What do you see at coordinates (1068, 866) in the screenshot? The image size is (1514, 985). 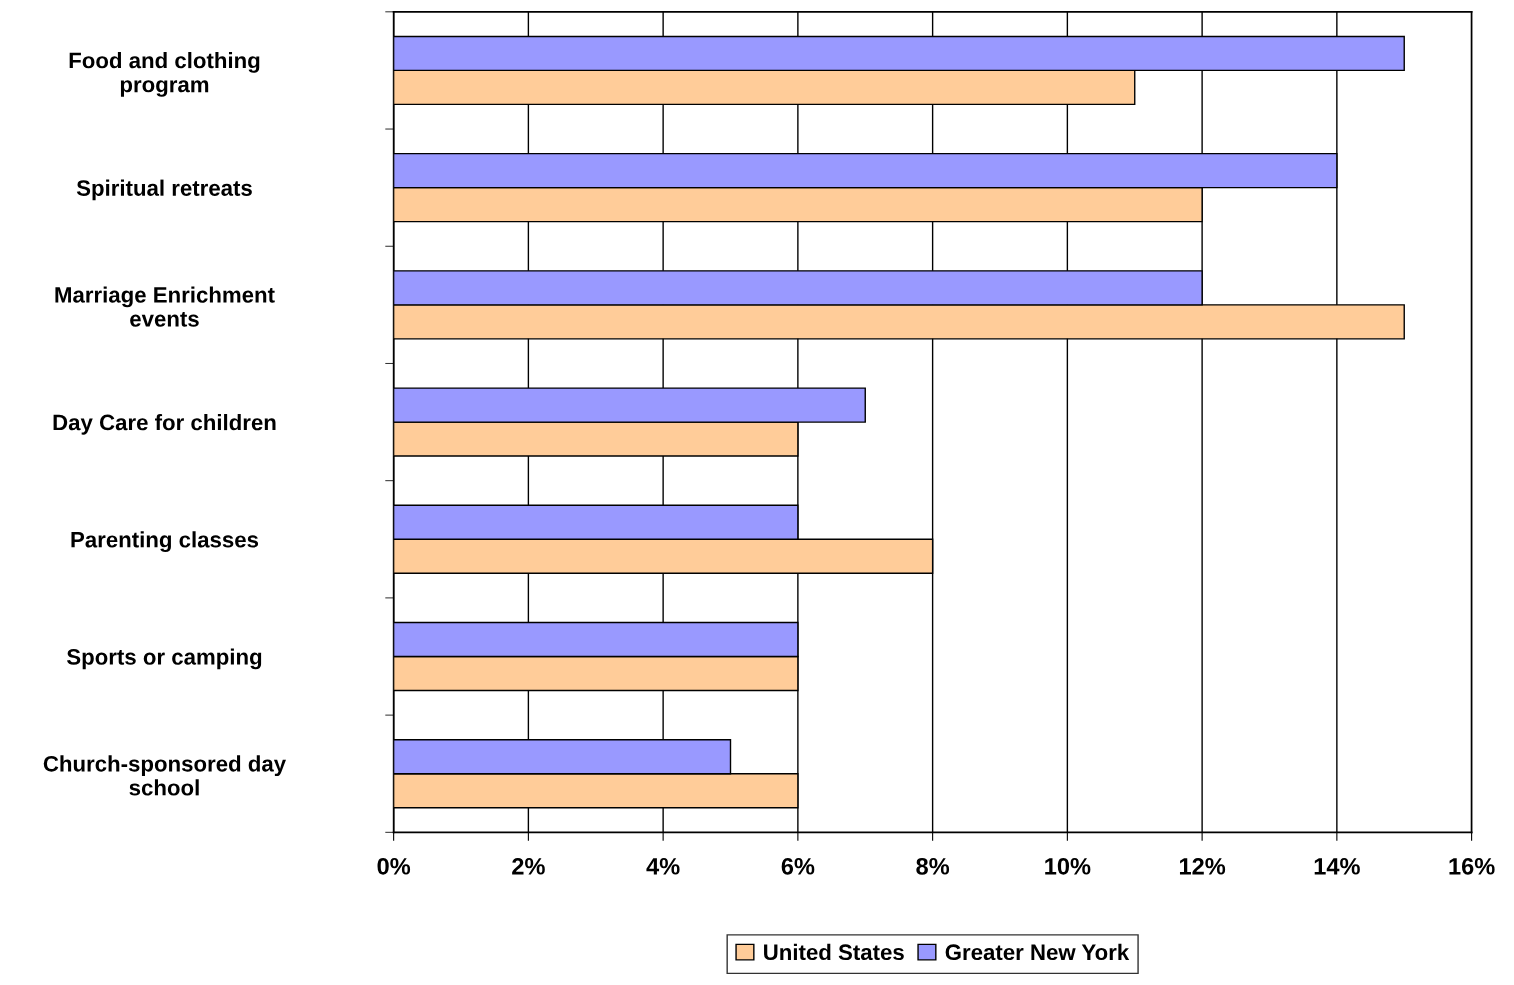 I see `x-tick-label: 10%` at bounding box center [1068, 866].